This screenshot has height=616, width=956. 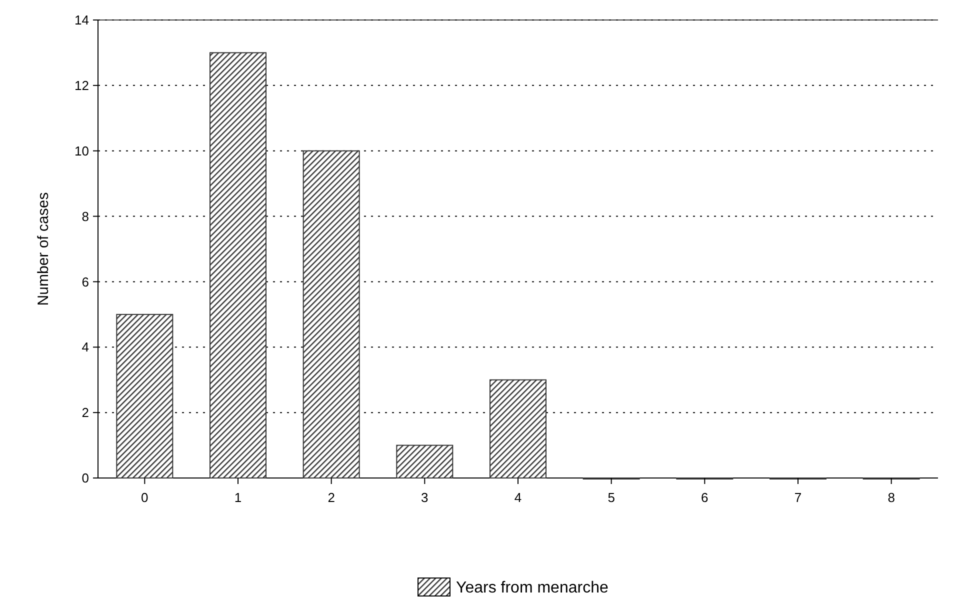 What do you see at coordinates (81, 150) in the screenshot?
I see `y-tick-label: 10` at bounding box center [81, 150].